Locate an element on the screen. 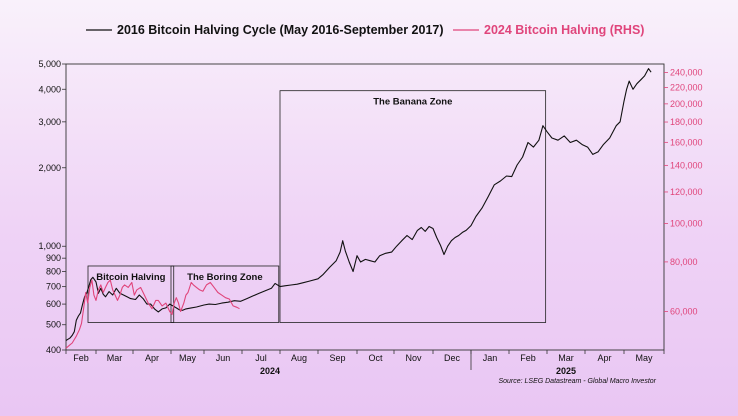 The height and width of the screenshot is (416, 738). annotation-label: The Boring Zone is located at coordinates (224, 277).